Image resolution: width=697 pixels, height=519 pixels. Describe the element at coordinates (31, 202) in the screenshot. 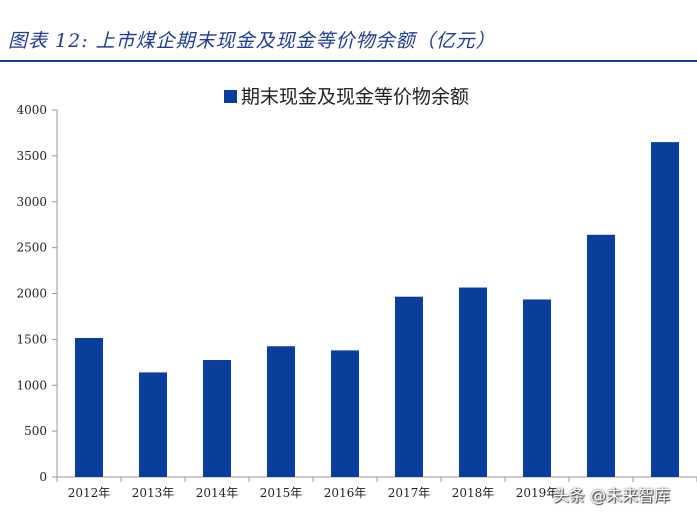

I see `y-tick-label: 3000` at that location.